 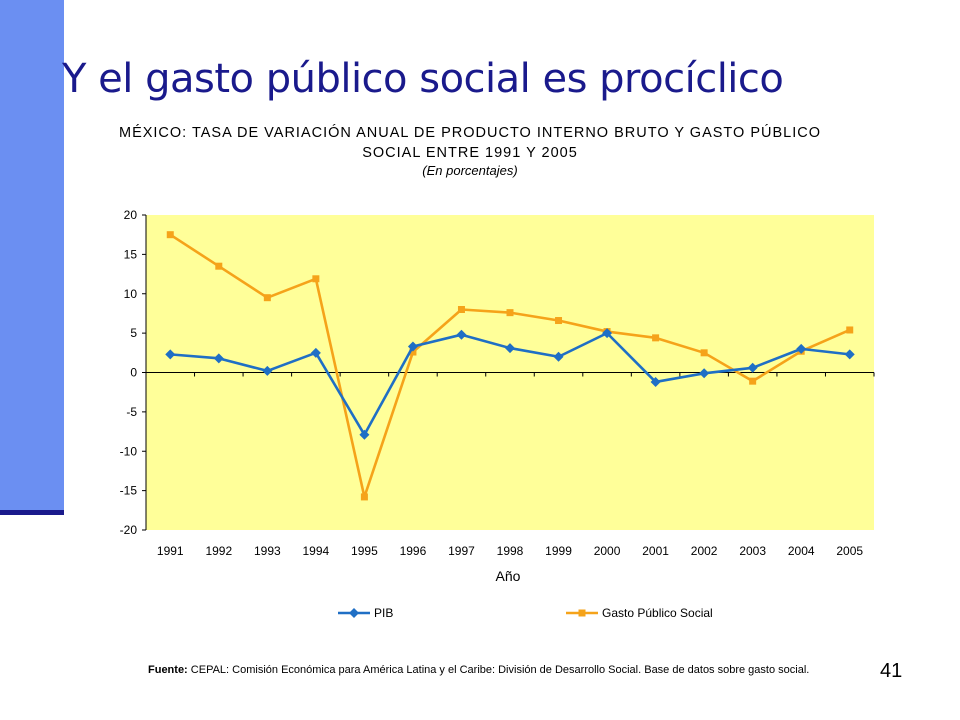 What do you see at coordinates (413, 551) in the screenshot?
I see `x-tick-label: 1996` at bounding box center [413, 551].